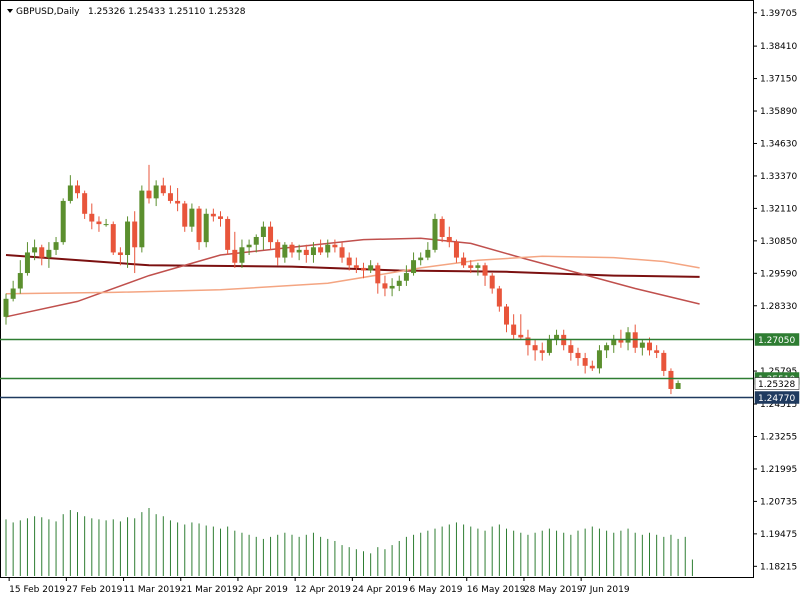 This screenshot has width=800, height=600. Describe the element at coordinates (323, 590) in the screenshot. I see `time-tick-label: 12 Apr 2019` at that location.